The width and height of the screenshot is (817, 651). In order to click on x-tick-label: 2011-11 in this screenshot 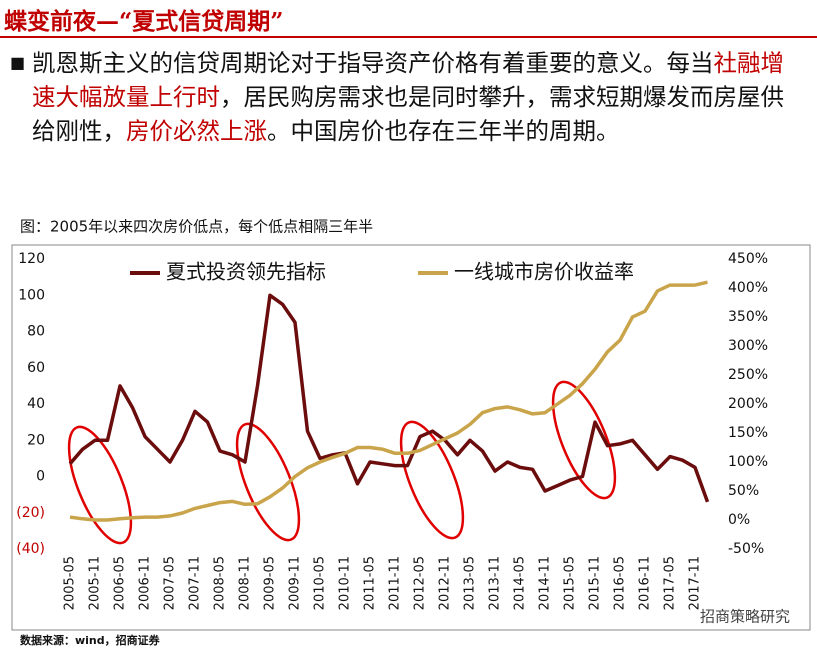, I will do `click(395, 583)`.